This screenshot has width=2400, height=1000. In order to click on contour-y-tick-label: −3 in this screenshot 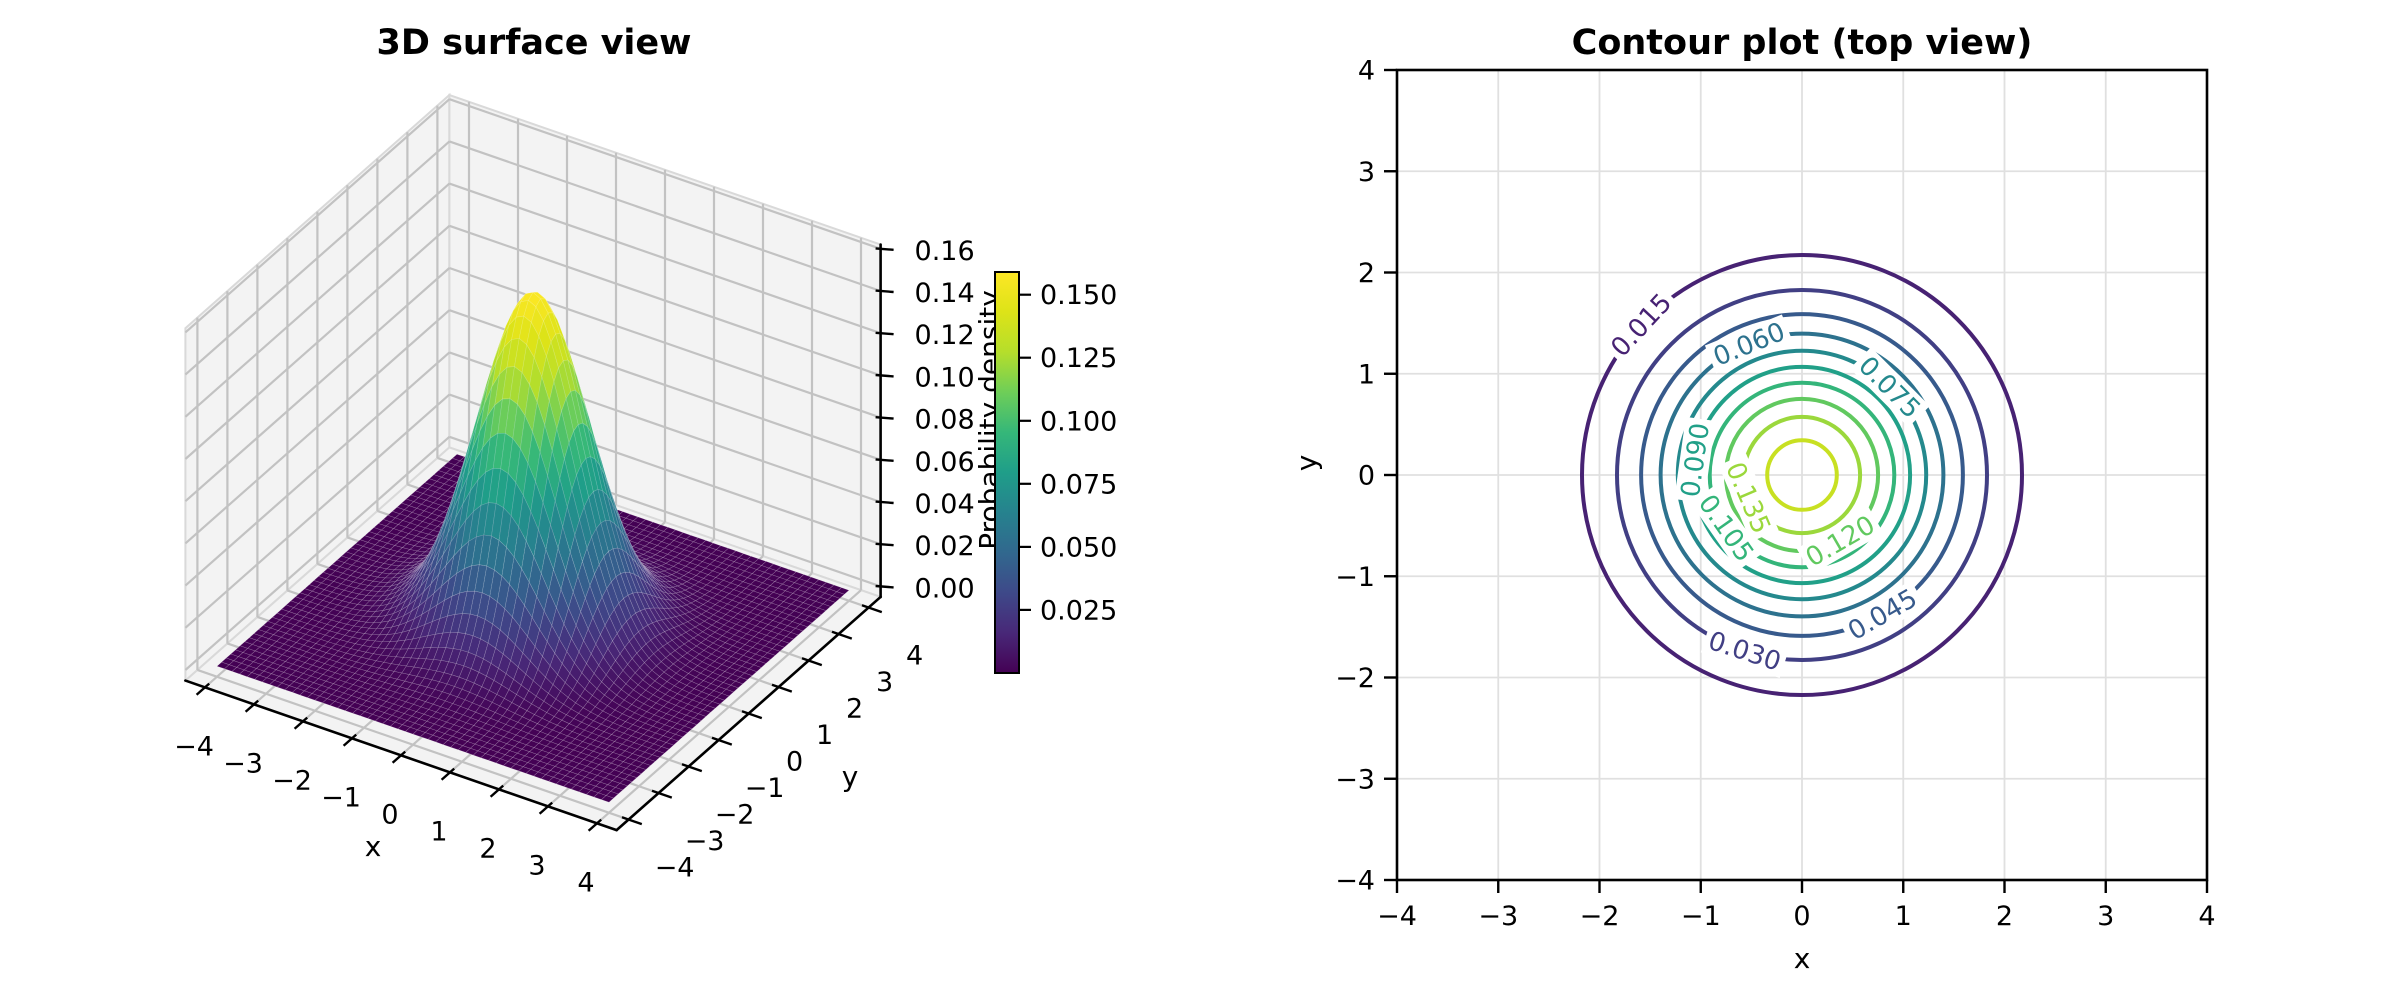, I will do `click(1355, 779)`.